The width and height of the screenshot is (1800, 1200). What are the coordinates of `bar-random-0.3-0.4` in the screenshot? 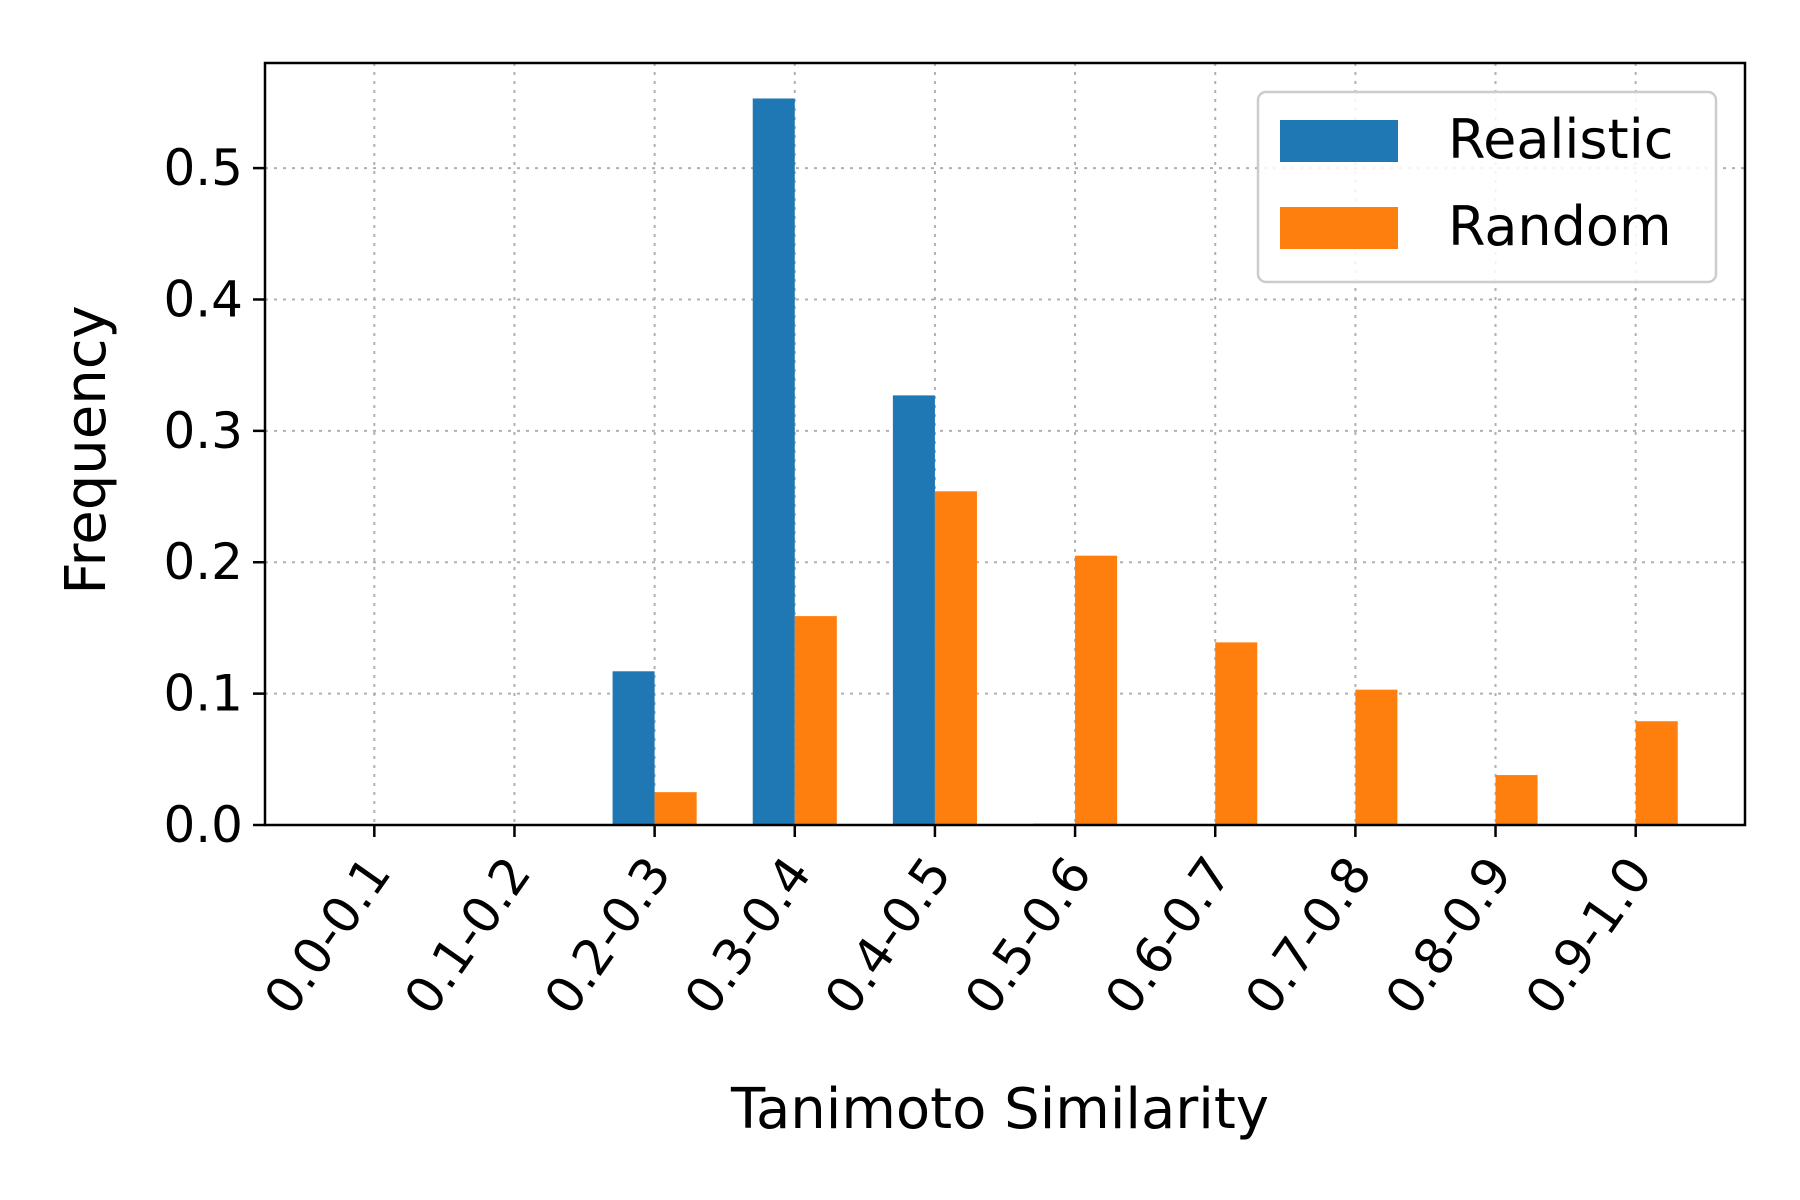 It's located at (815, 720).